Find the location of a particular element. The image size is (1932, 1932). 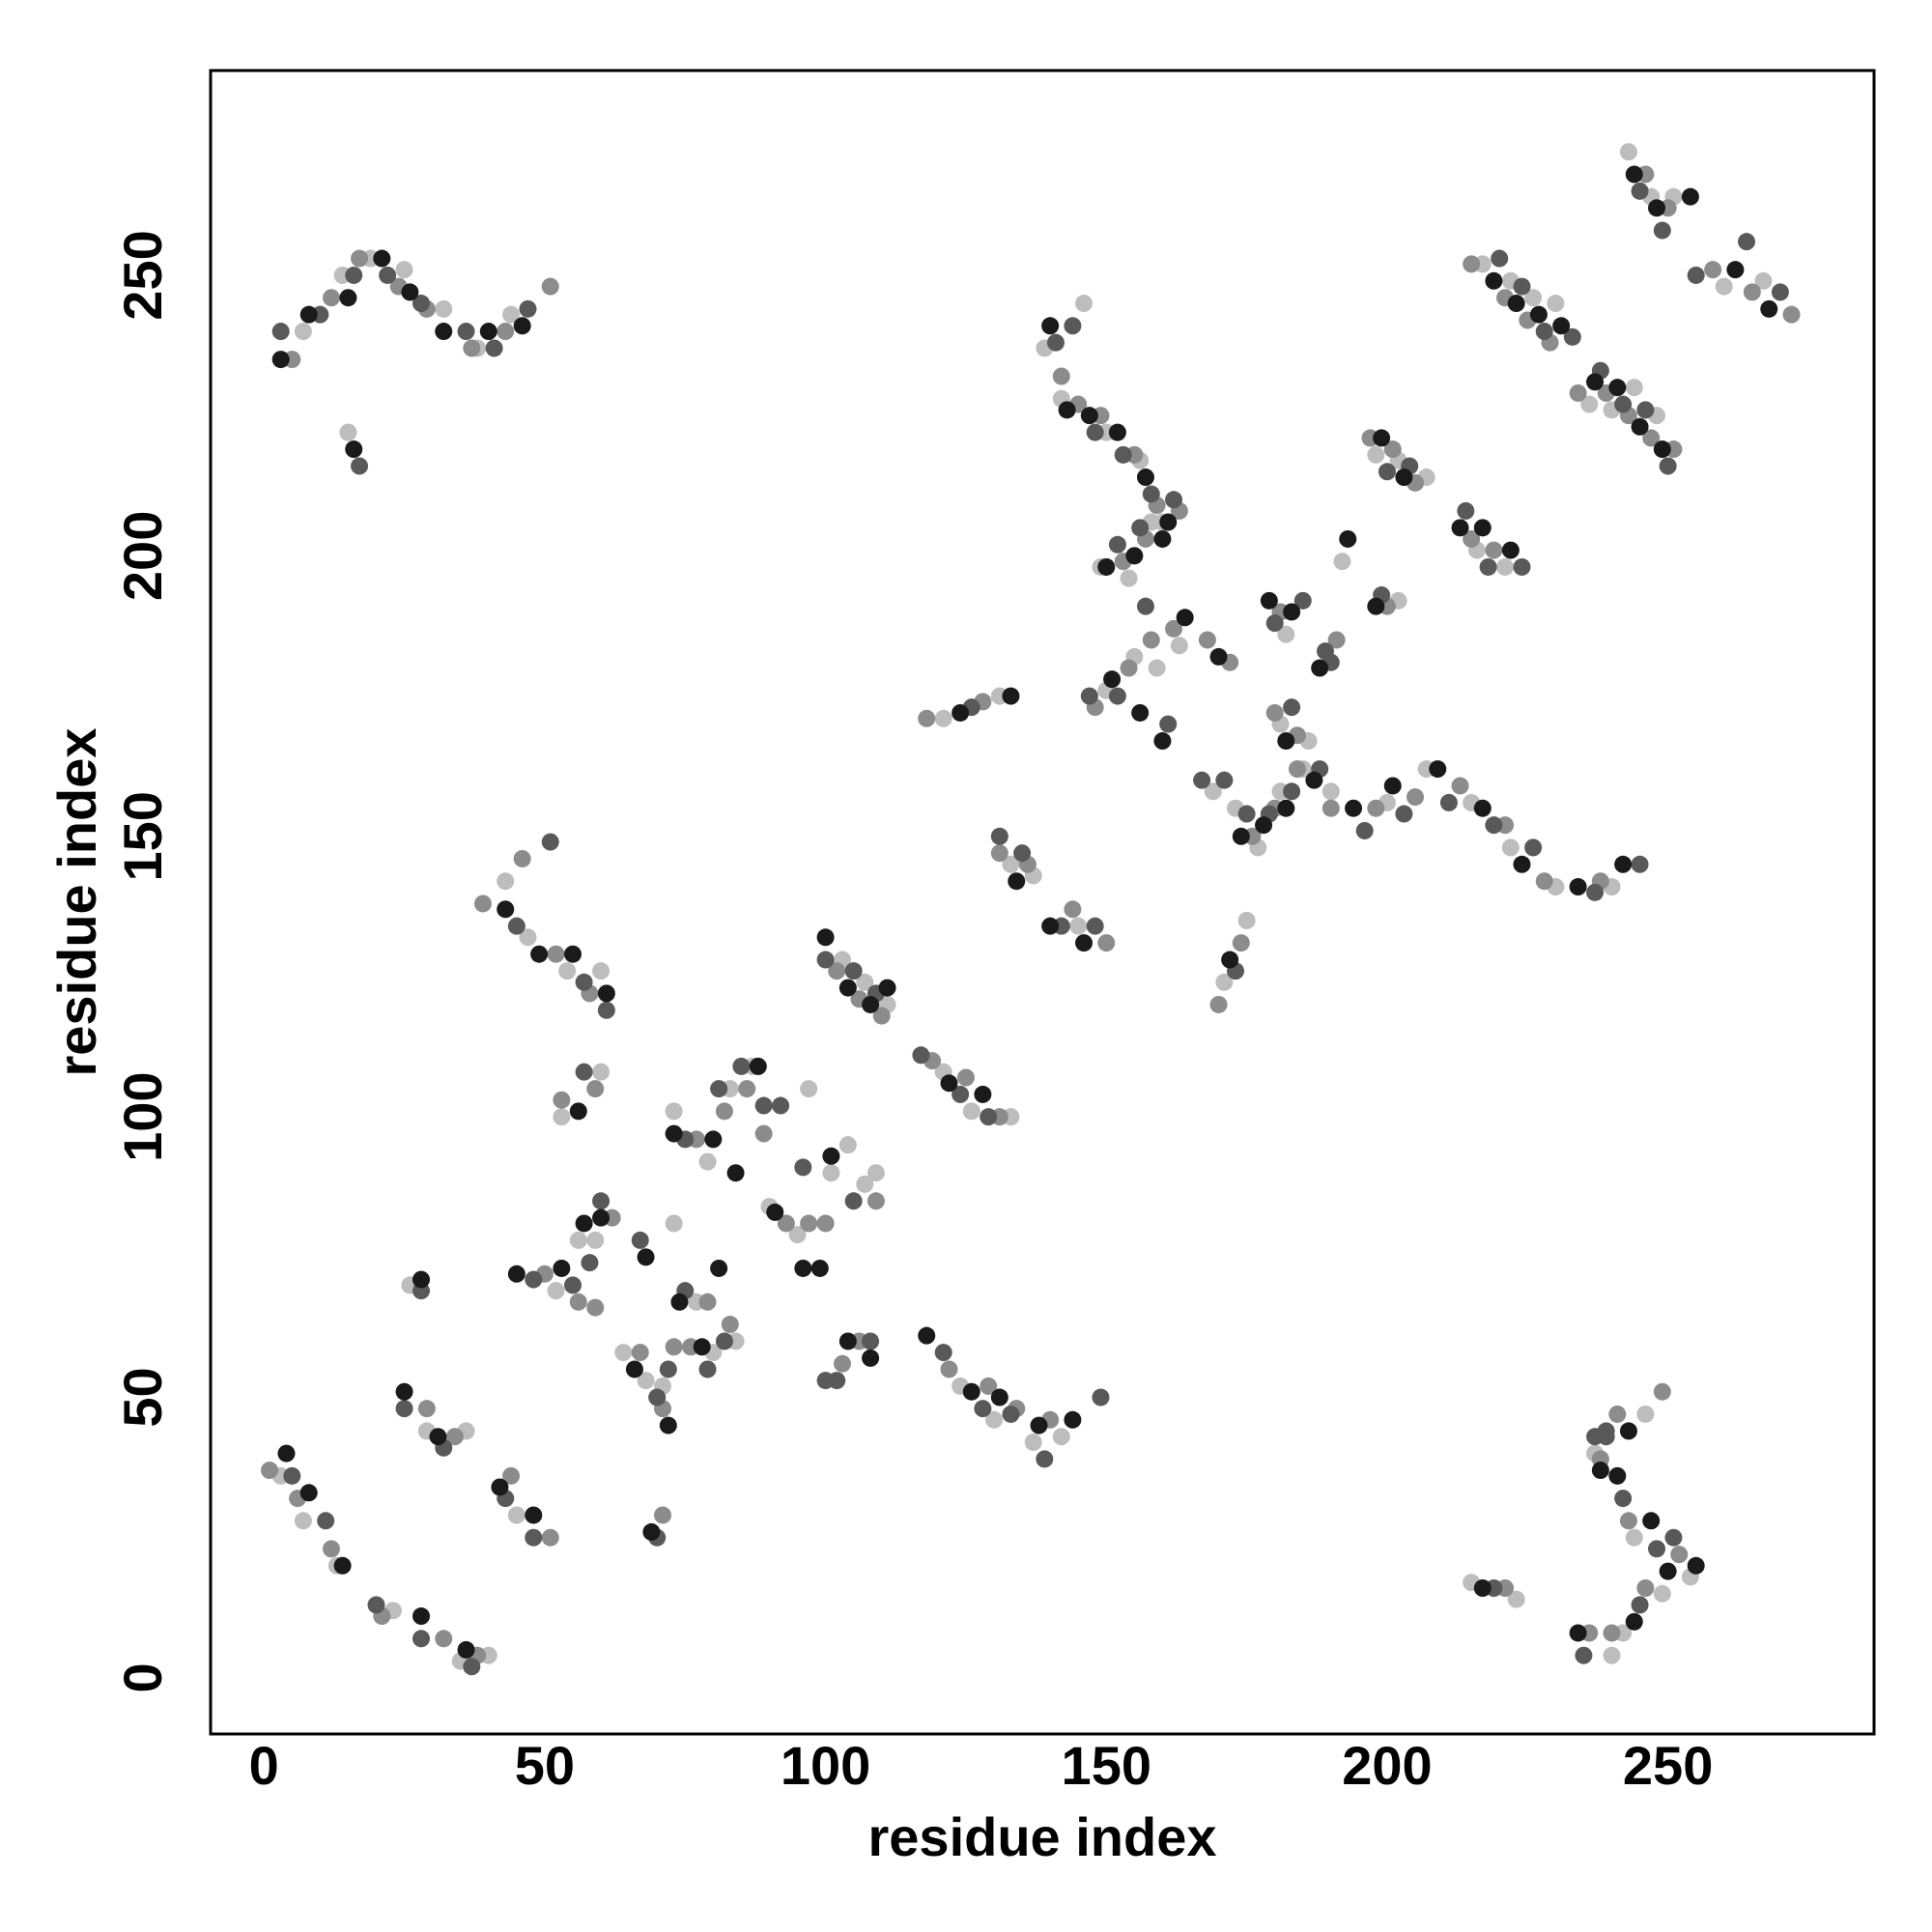

x-tick-label: 100 is located at coordinates (825, 1765).